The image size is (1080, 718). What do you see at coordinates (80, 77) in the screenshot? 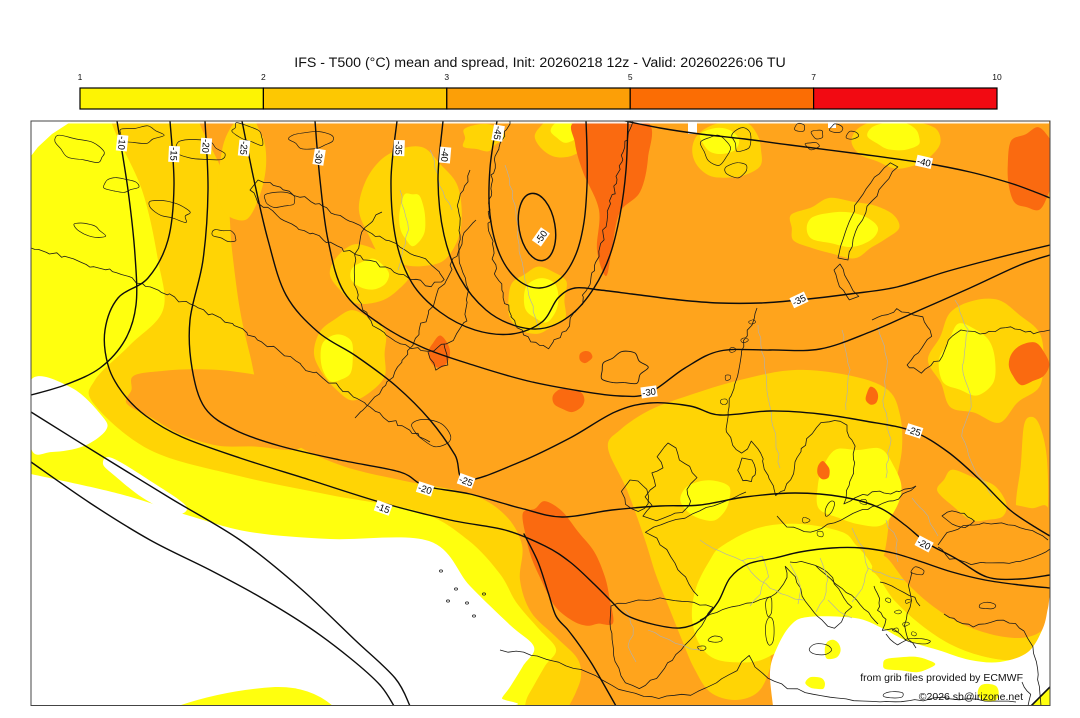
I see `svg-text: 1` at bounding box center [80, 77].